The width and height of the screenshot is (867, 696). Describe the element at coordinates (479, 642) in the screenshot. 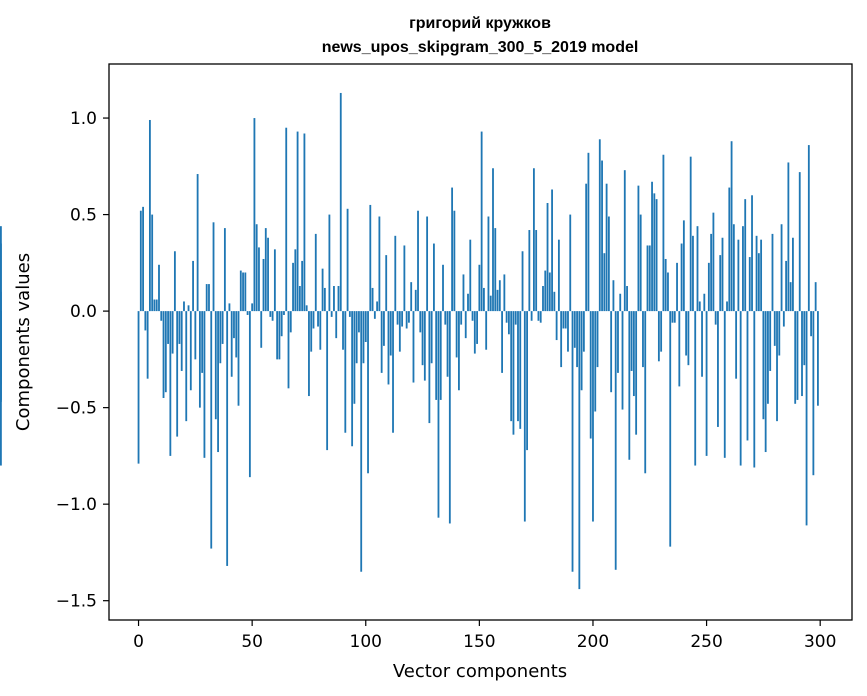

I see `x-tick-label: 150` at that location.